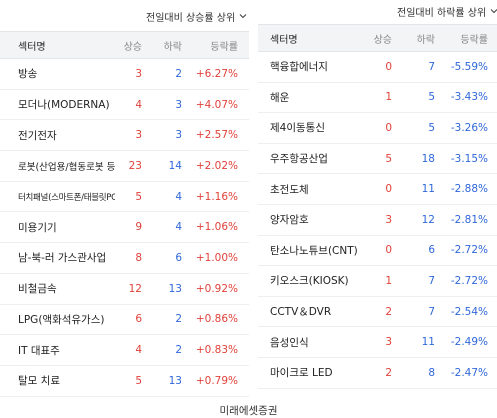  Describe the element at coordinates (216, 380) in the screenshot. I see `change-rate: +0.79%` at that location.